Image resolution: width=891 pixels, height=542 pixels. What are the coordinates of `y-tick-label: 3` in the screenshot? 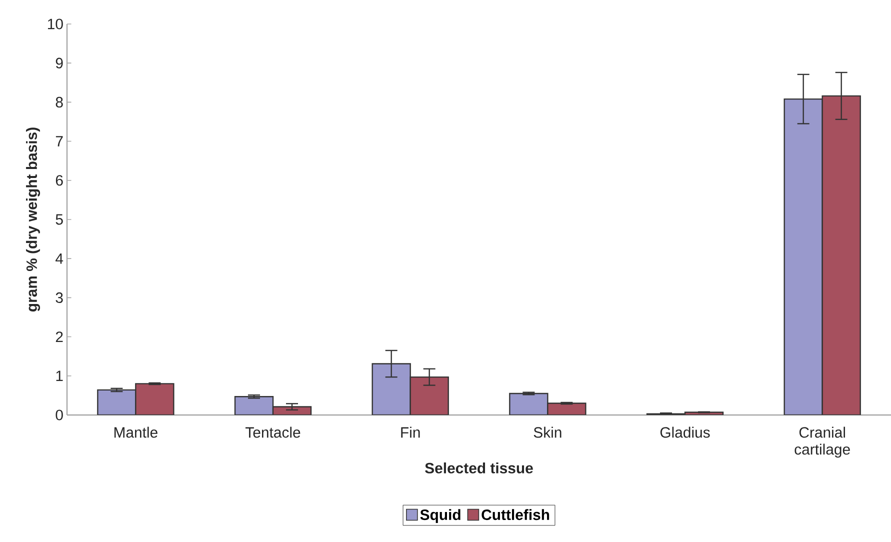 It's located at (59, 297).